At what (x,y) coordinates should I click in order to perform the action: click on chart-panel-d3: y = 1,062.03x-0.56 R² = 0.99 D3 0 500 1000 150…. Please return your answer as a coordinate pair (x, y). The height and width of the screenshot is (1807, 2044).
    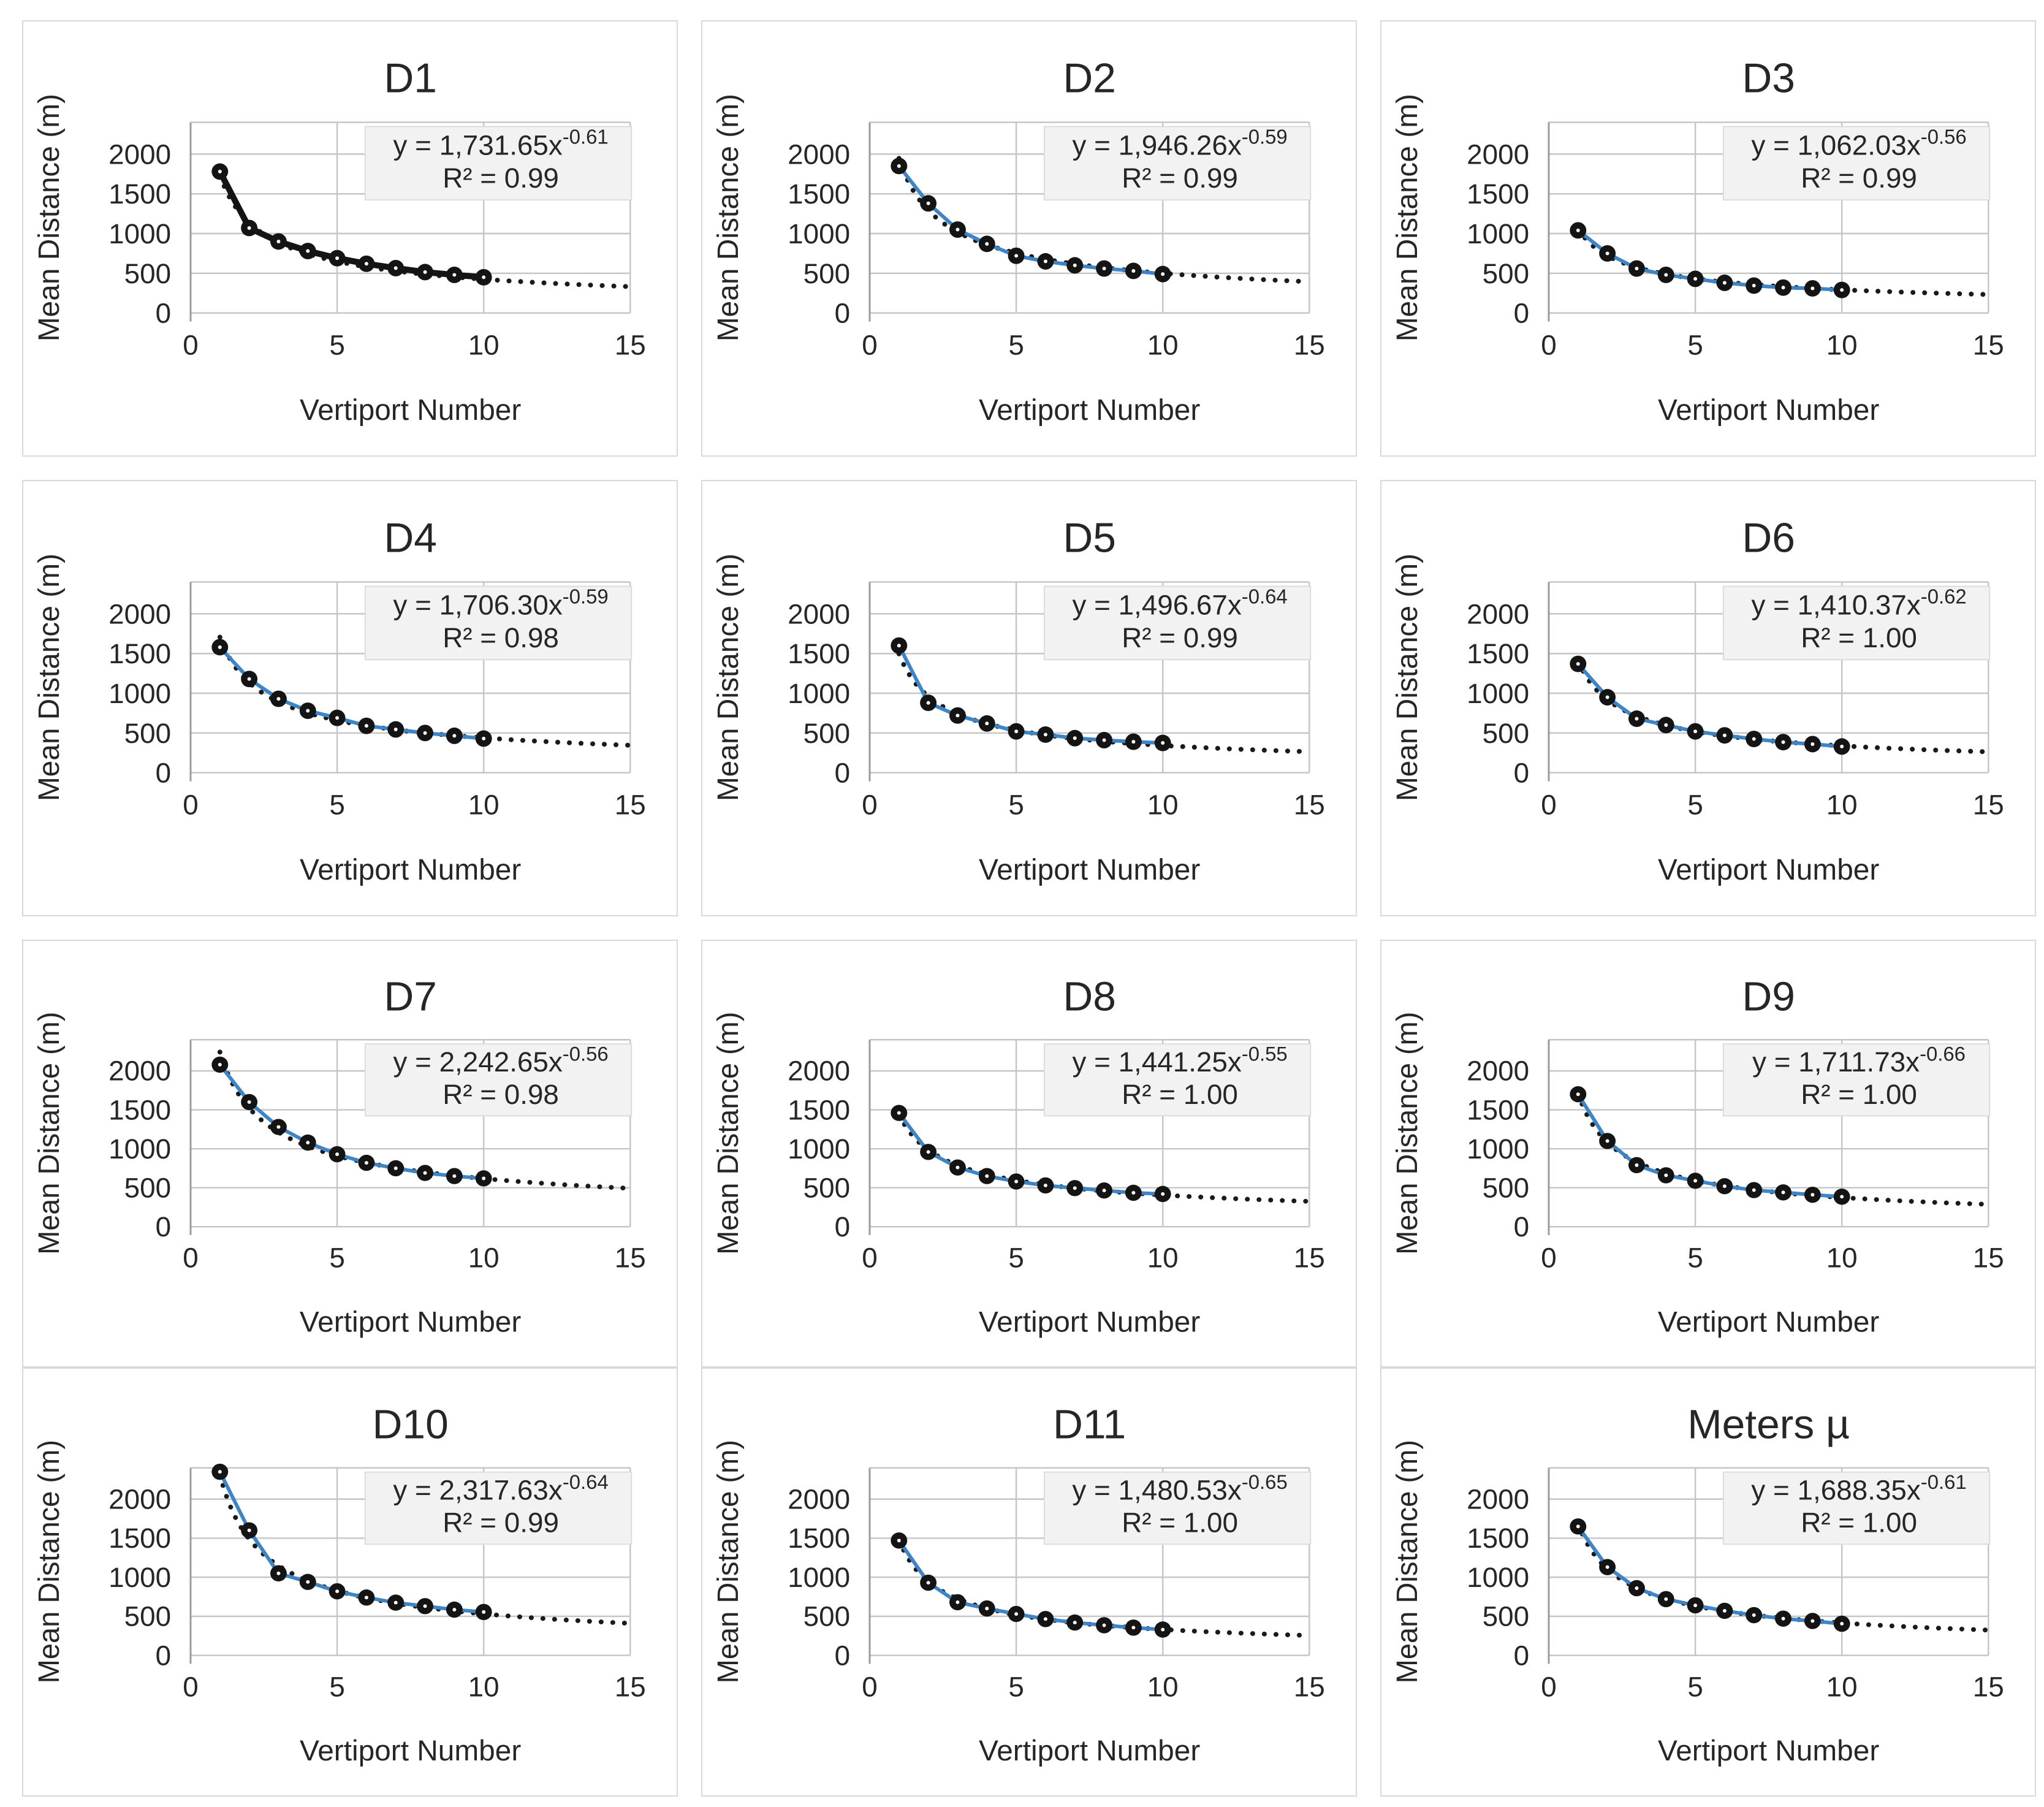
    Looking at the image, I should click on (1708, 238).